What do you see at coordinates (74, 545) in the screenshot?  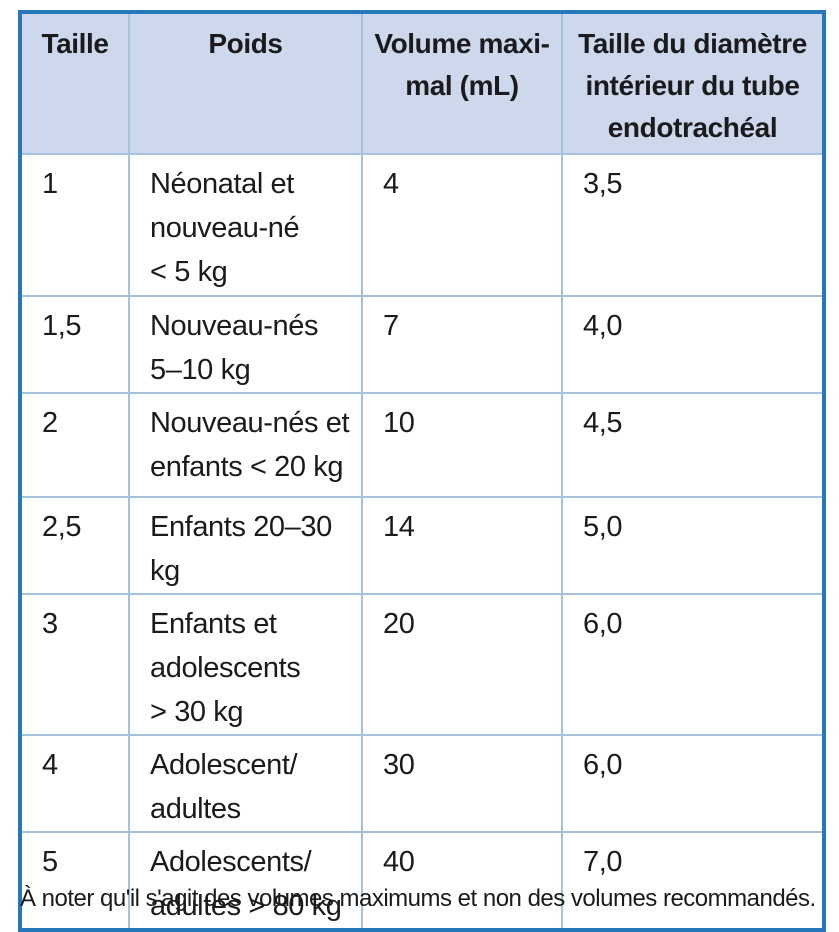 I see `cell-taille: 2,5` at bounding box center [74, 545].